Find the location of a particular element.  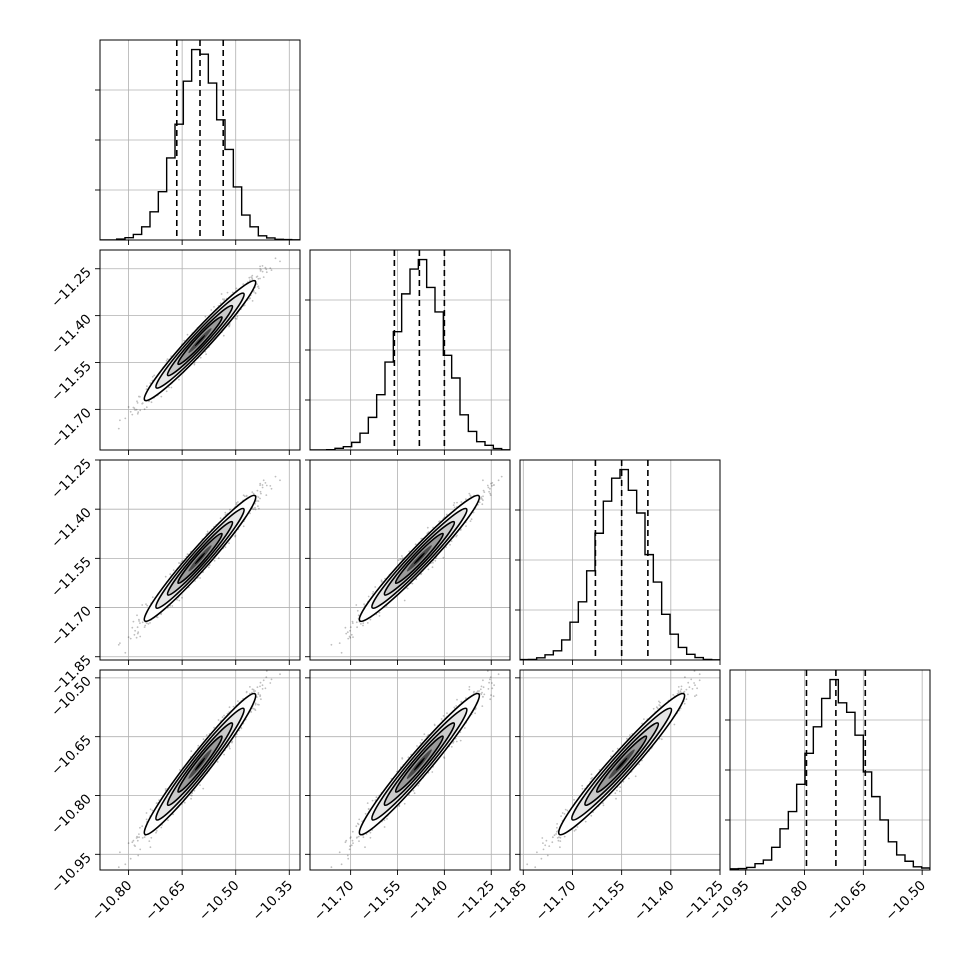

contour-line is located at coordinates (200, 340).